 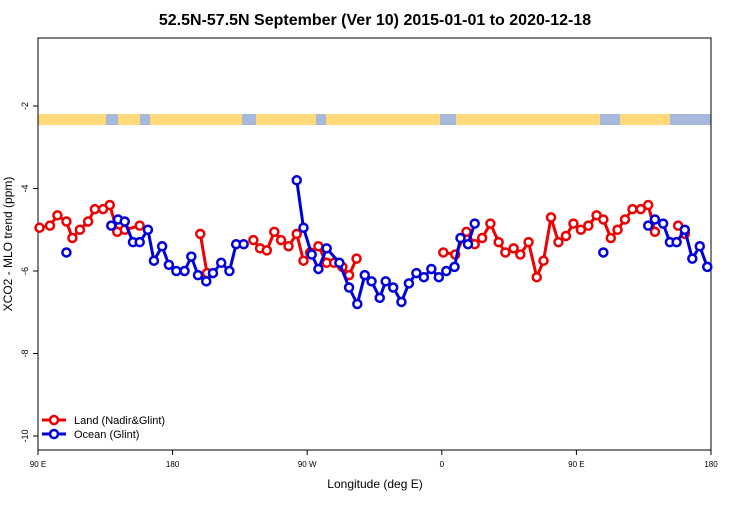 I want to click on legend-marker, so click(x=54, y=420).